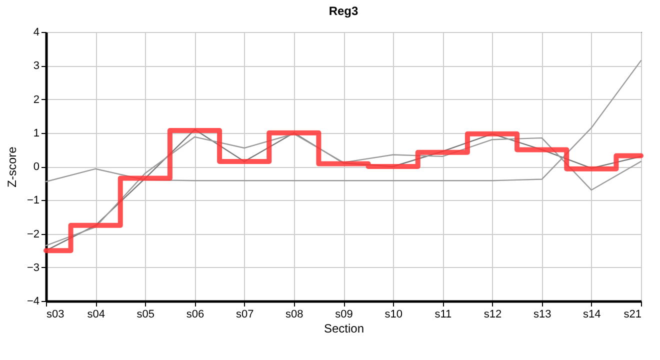  I want to click on y-tick-label: −3, so click(33, 268).